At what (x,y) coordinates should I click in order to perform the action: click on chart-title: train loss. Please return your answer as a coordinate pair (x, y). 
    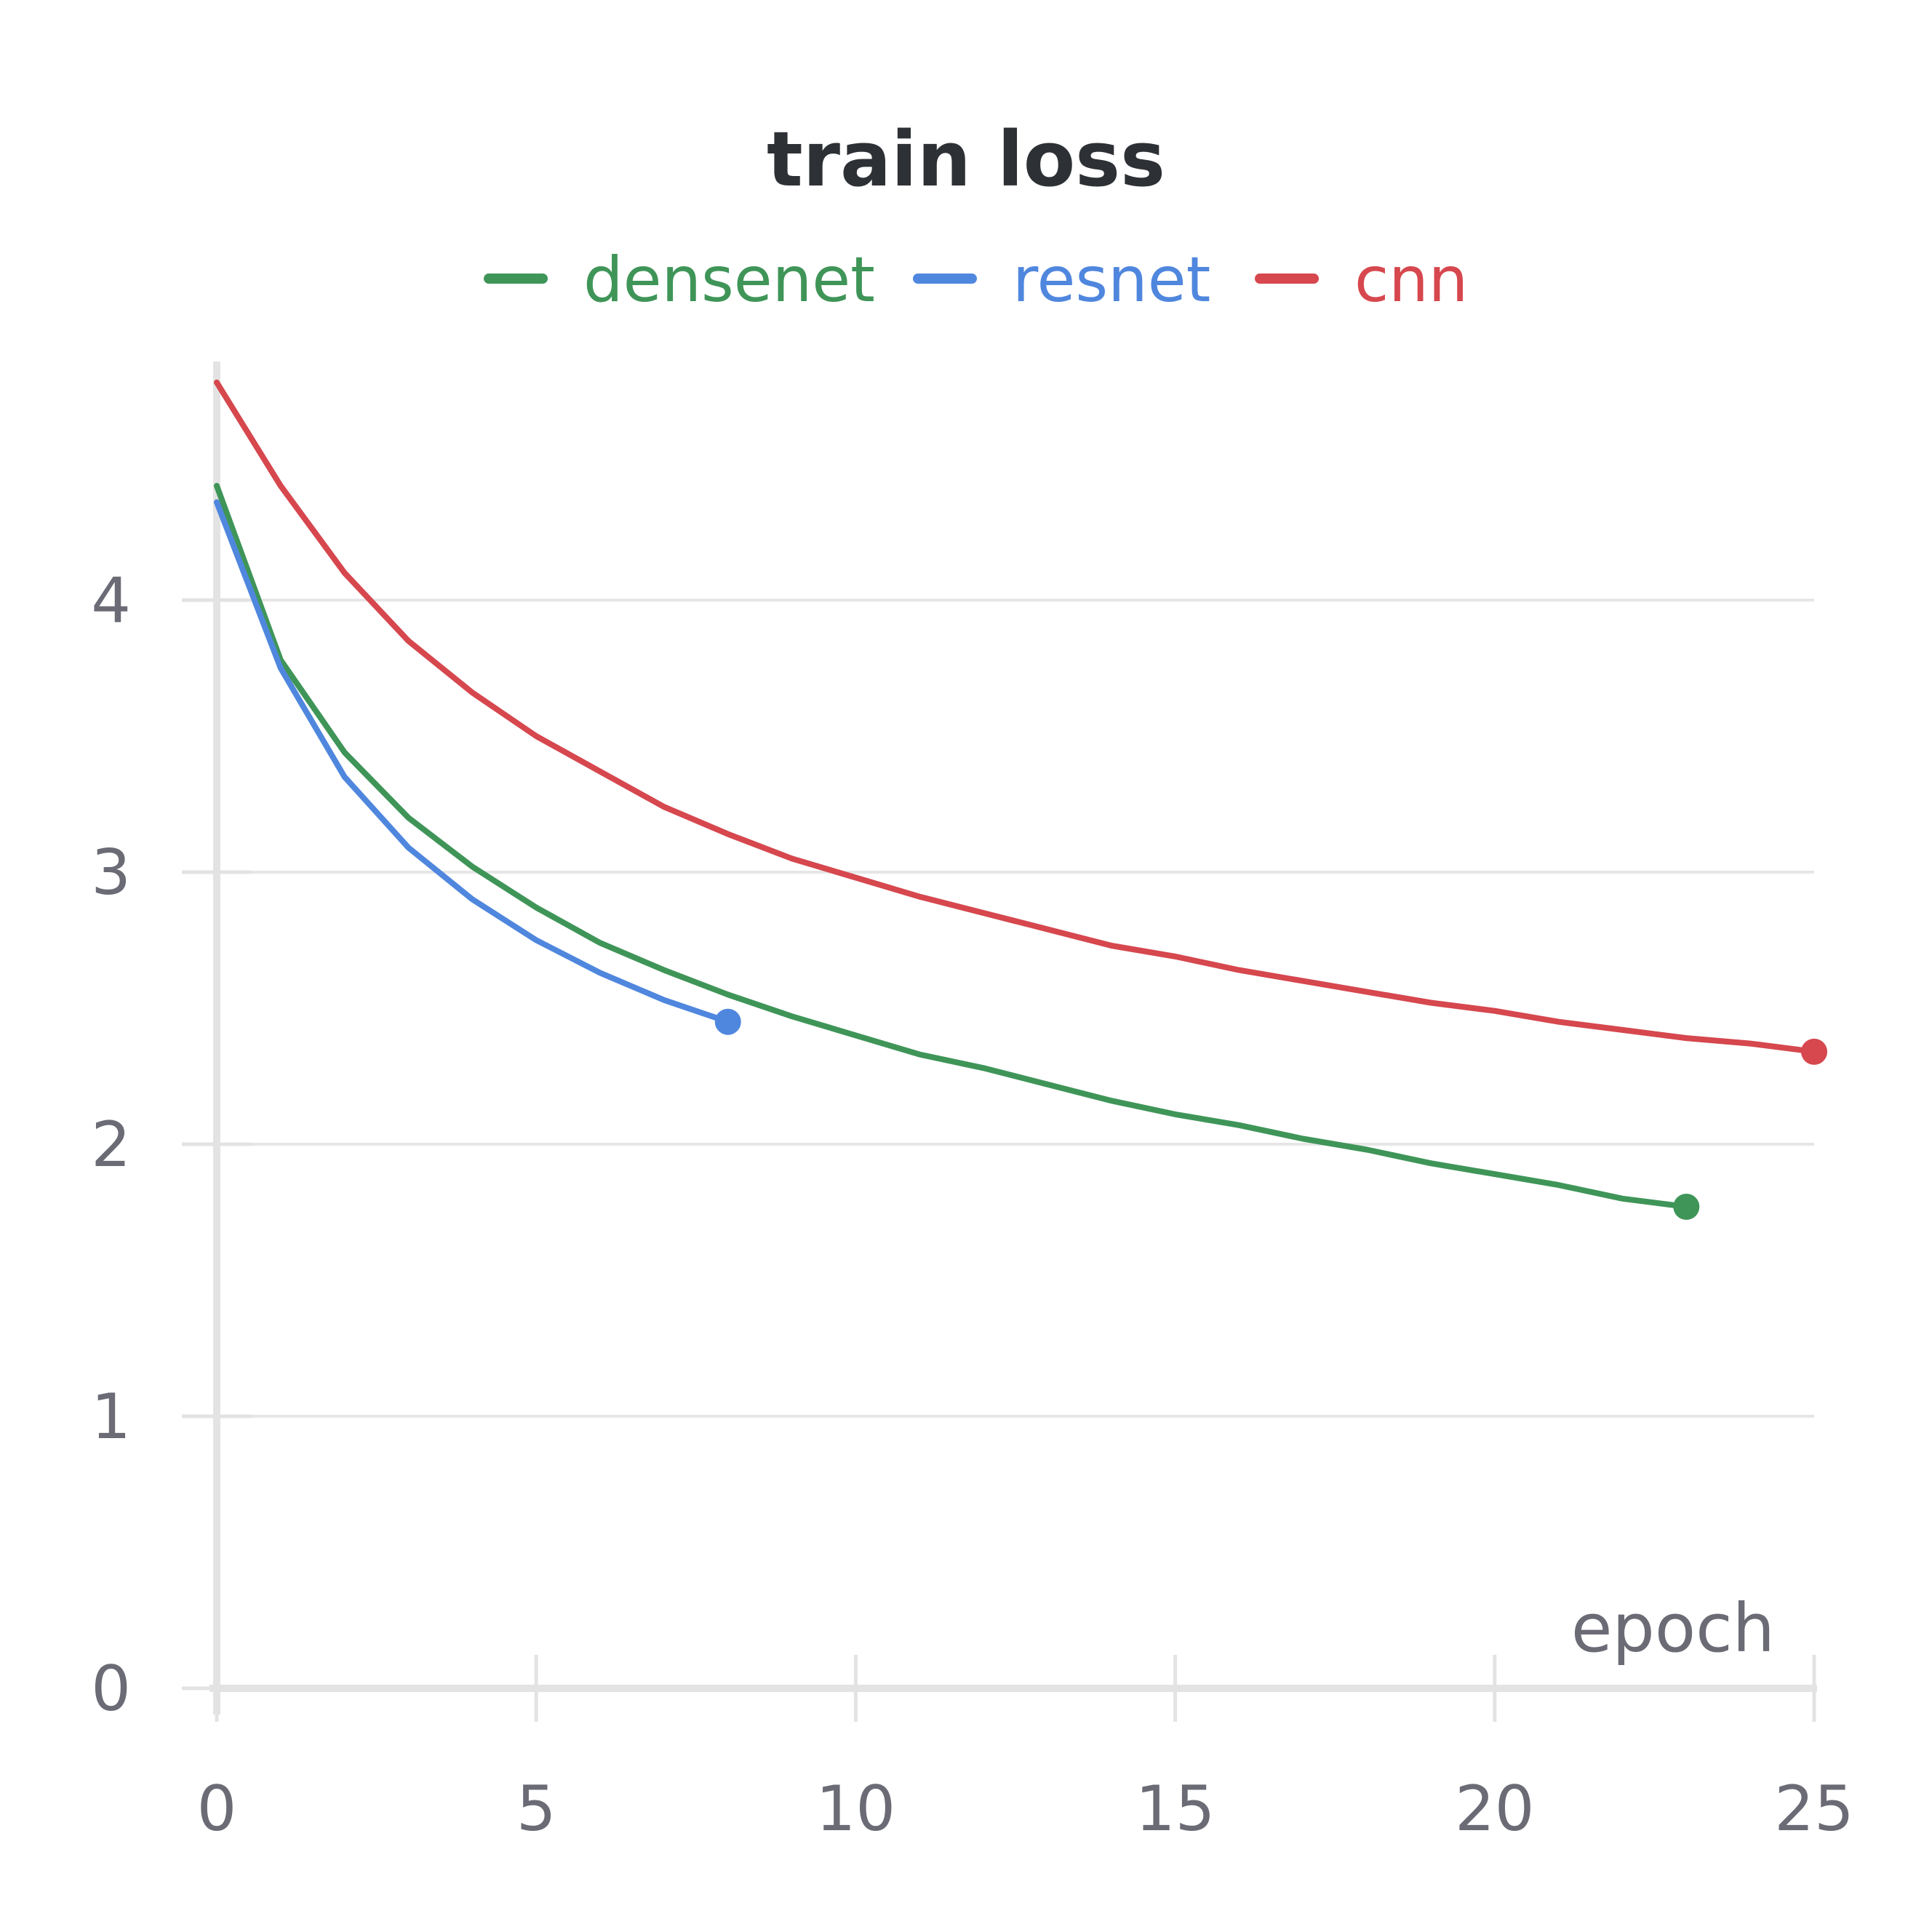
    Looking at the image, I should click on (966, 160).